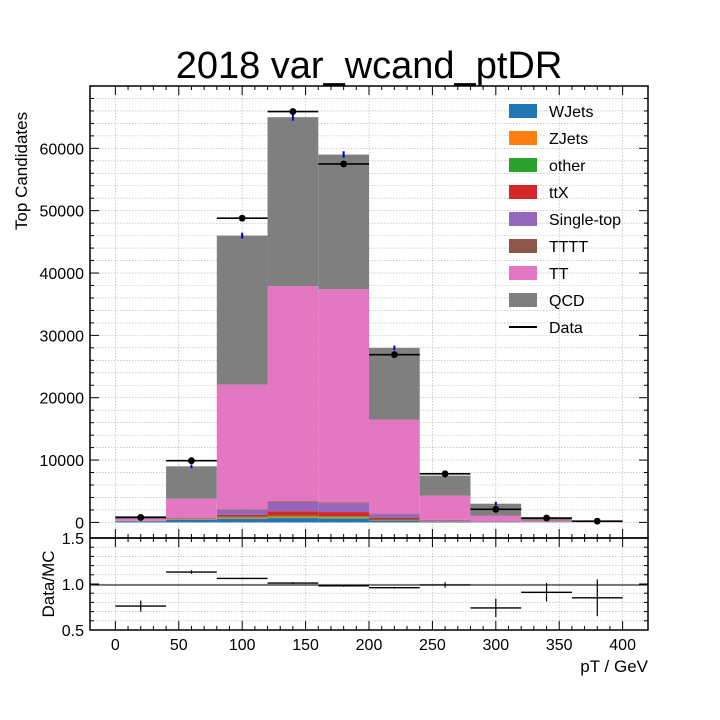 This screenshot has width=720, height=720. I want to click on y-tick-label: 30000, so click(62, 336).